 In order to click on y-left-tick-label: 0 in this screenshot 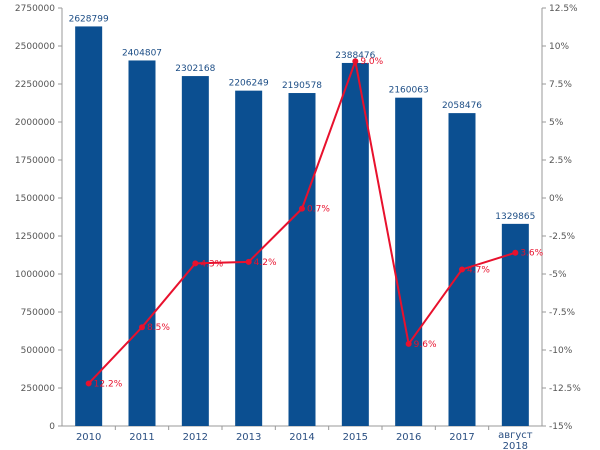, I will do `click(52, 427)`.